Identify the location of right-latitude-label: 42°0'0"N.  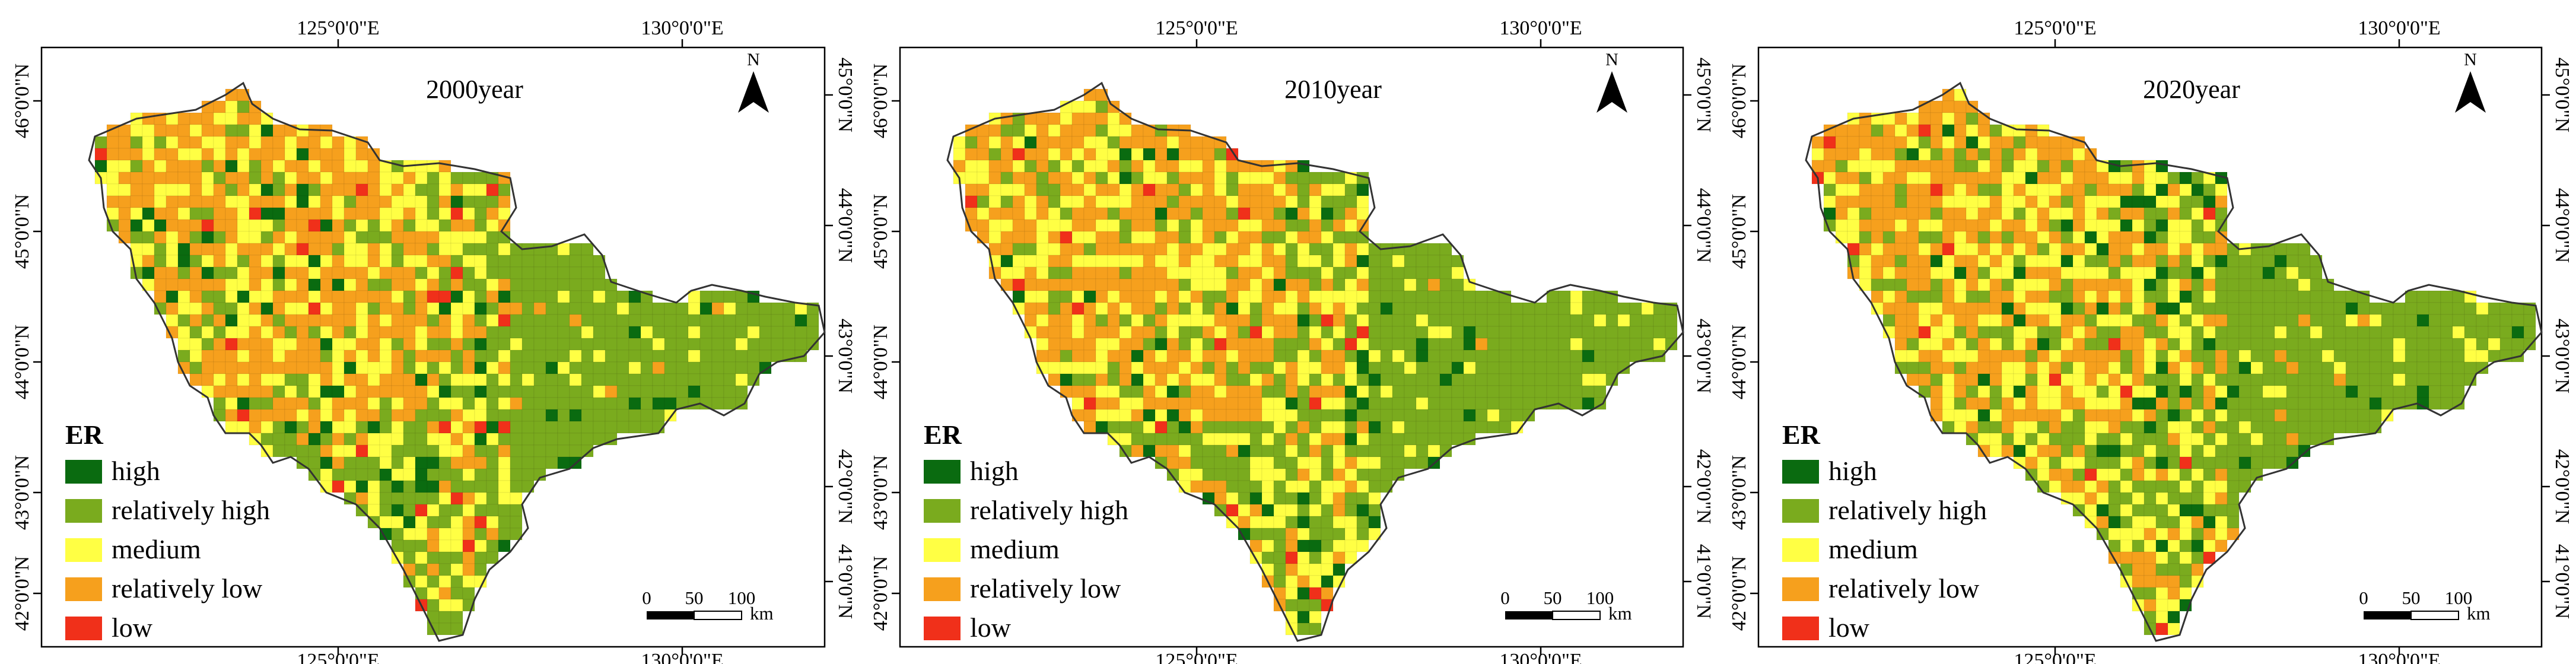
(2562, 486).